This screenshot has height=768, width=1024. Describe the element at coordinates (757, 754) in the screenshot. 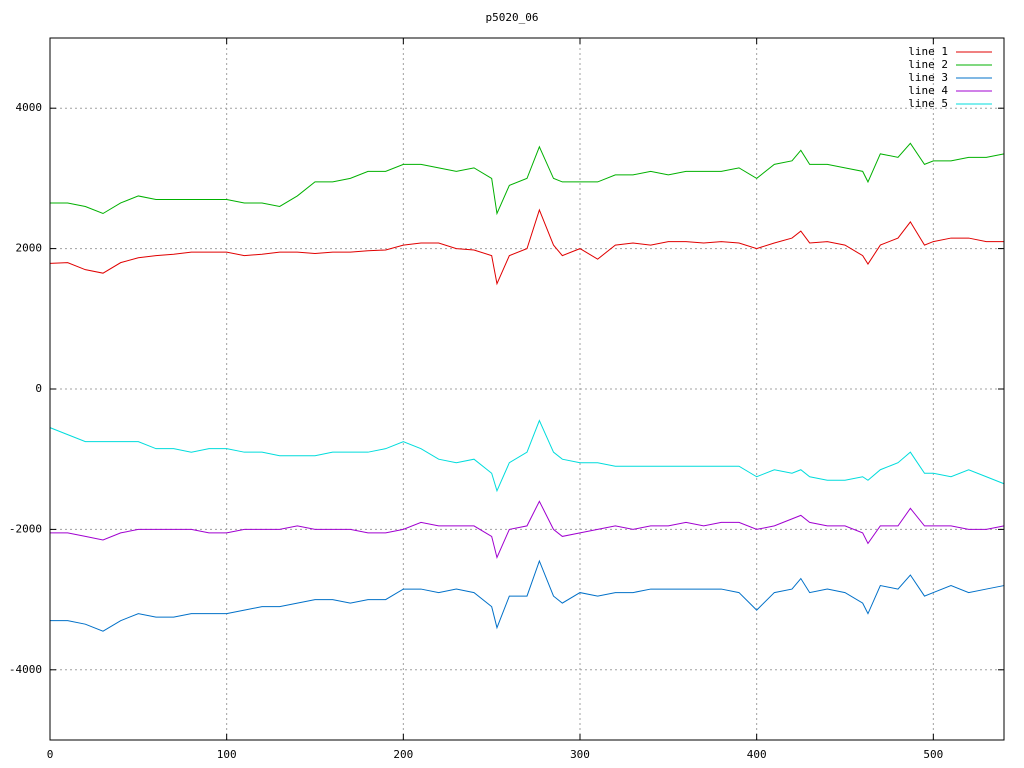

I see `x-tick-label: 400` at that location.